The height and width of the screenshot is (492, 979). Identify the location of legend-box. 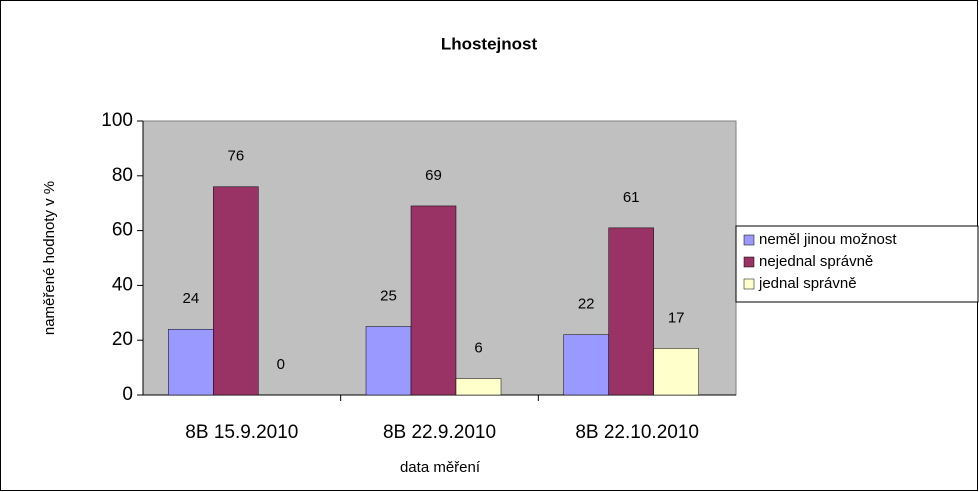
(857, 264).